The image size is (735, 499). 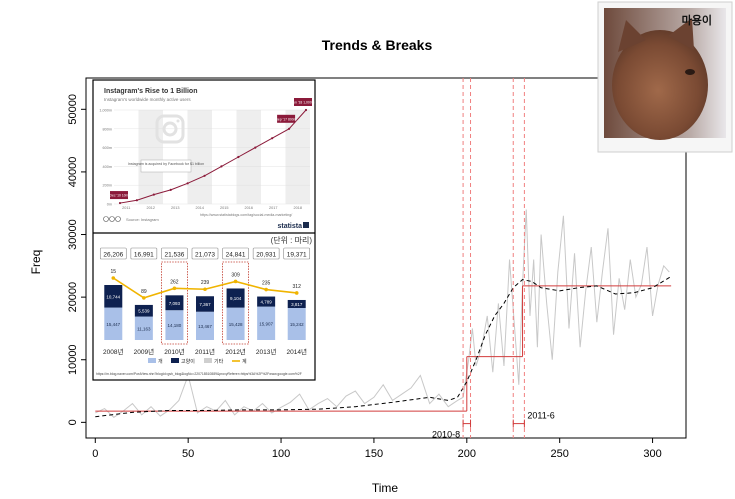 What do you see at coordinates (298, 208) in the screenshot?
I see `infographic-x-label: 2018` at bounding box center [298, 208].